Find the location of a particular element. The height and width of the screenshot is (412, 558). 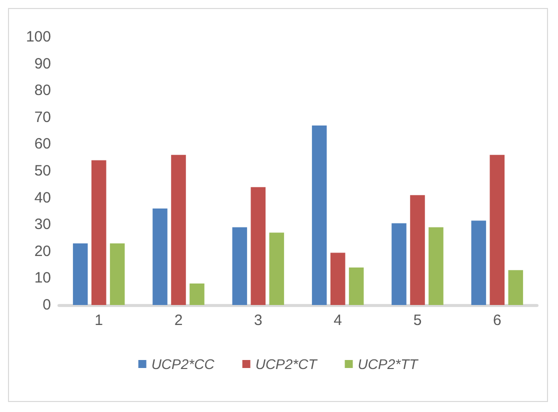

y-tick-label: 30 is located at coordinates (42, 225).